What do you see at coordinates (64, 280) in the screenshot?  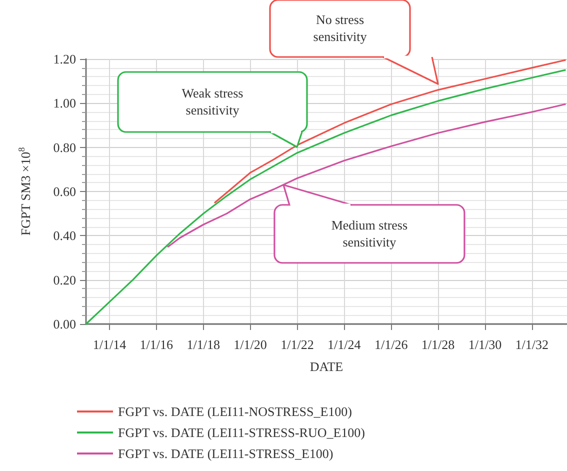 I see `y-tick-label: 0.20` at bounding box center [64, 280].